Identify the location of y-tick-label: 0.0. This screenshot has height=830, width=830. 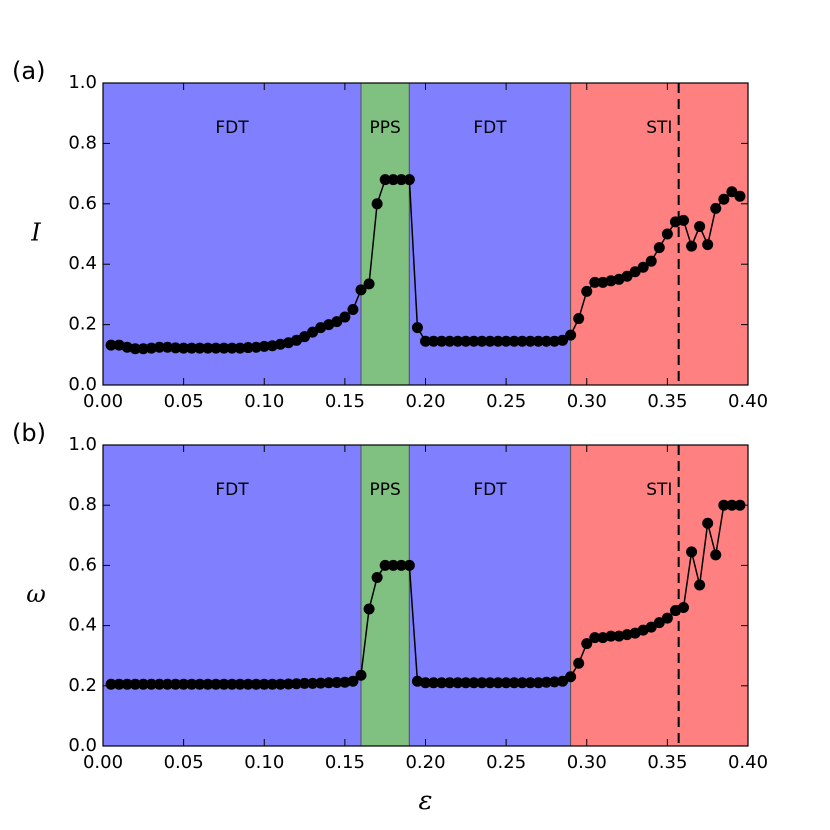
(82, 745).